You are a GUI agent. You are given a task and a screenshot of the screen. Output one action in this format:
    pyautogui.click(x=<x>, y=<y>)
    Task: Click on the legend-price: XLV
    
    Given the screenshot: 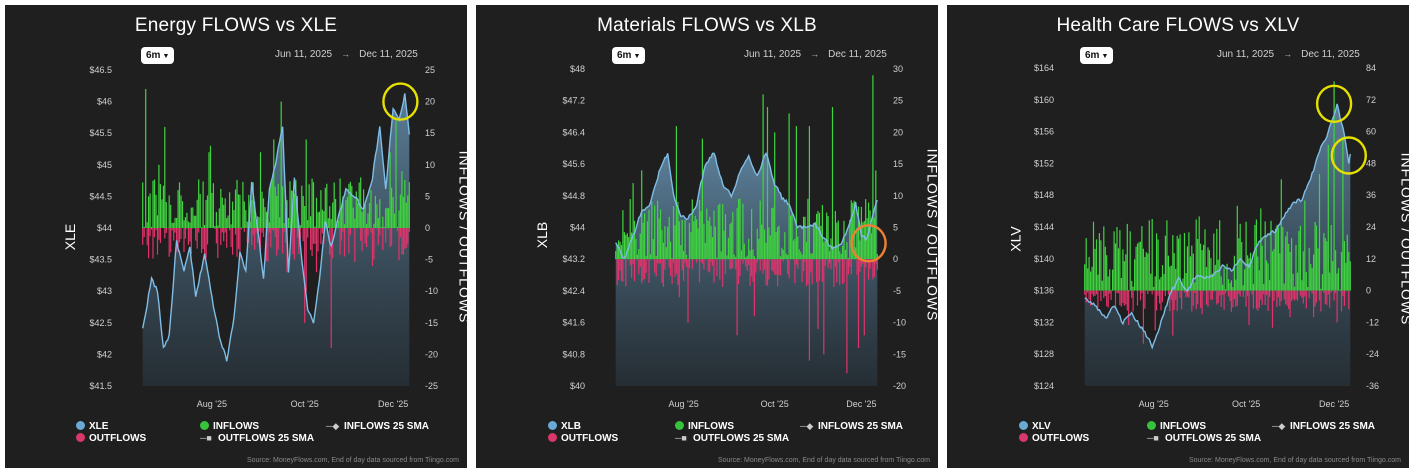 What is the action you would take?
    pyautogui.click(x=1035, y=426)
    